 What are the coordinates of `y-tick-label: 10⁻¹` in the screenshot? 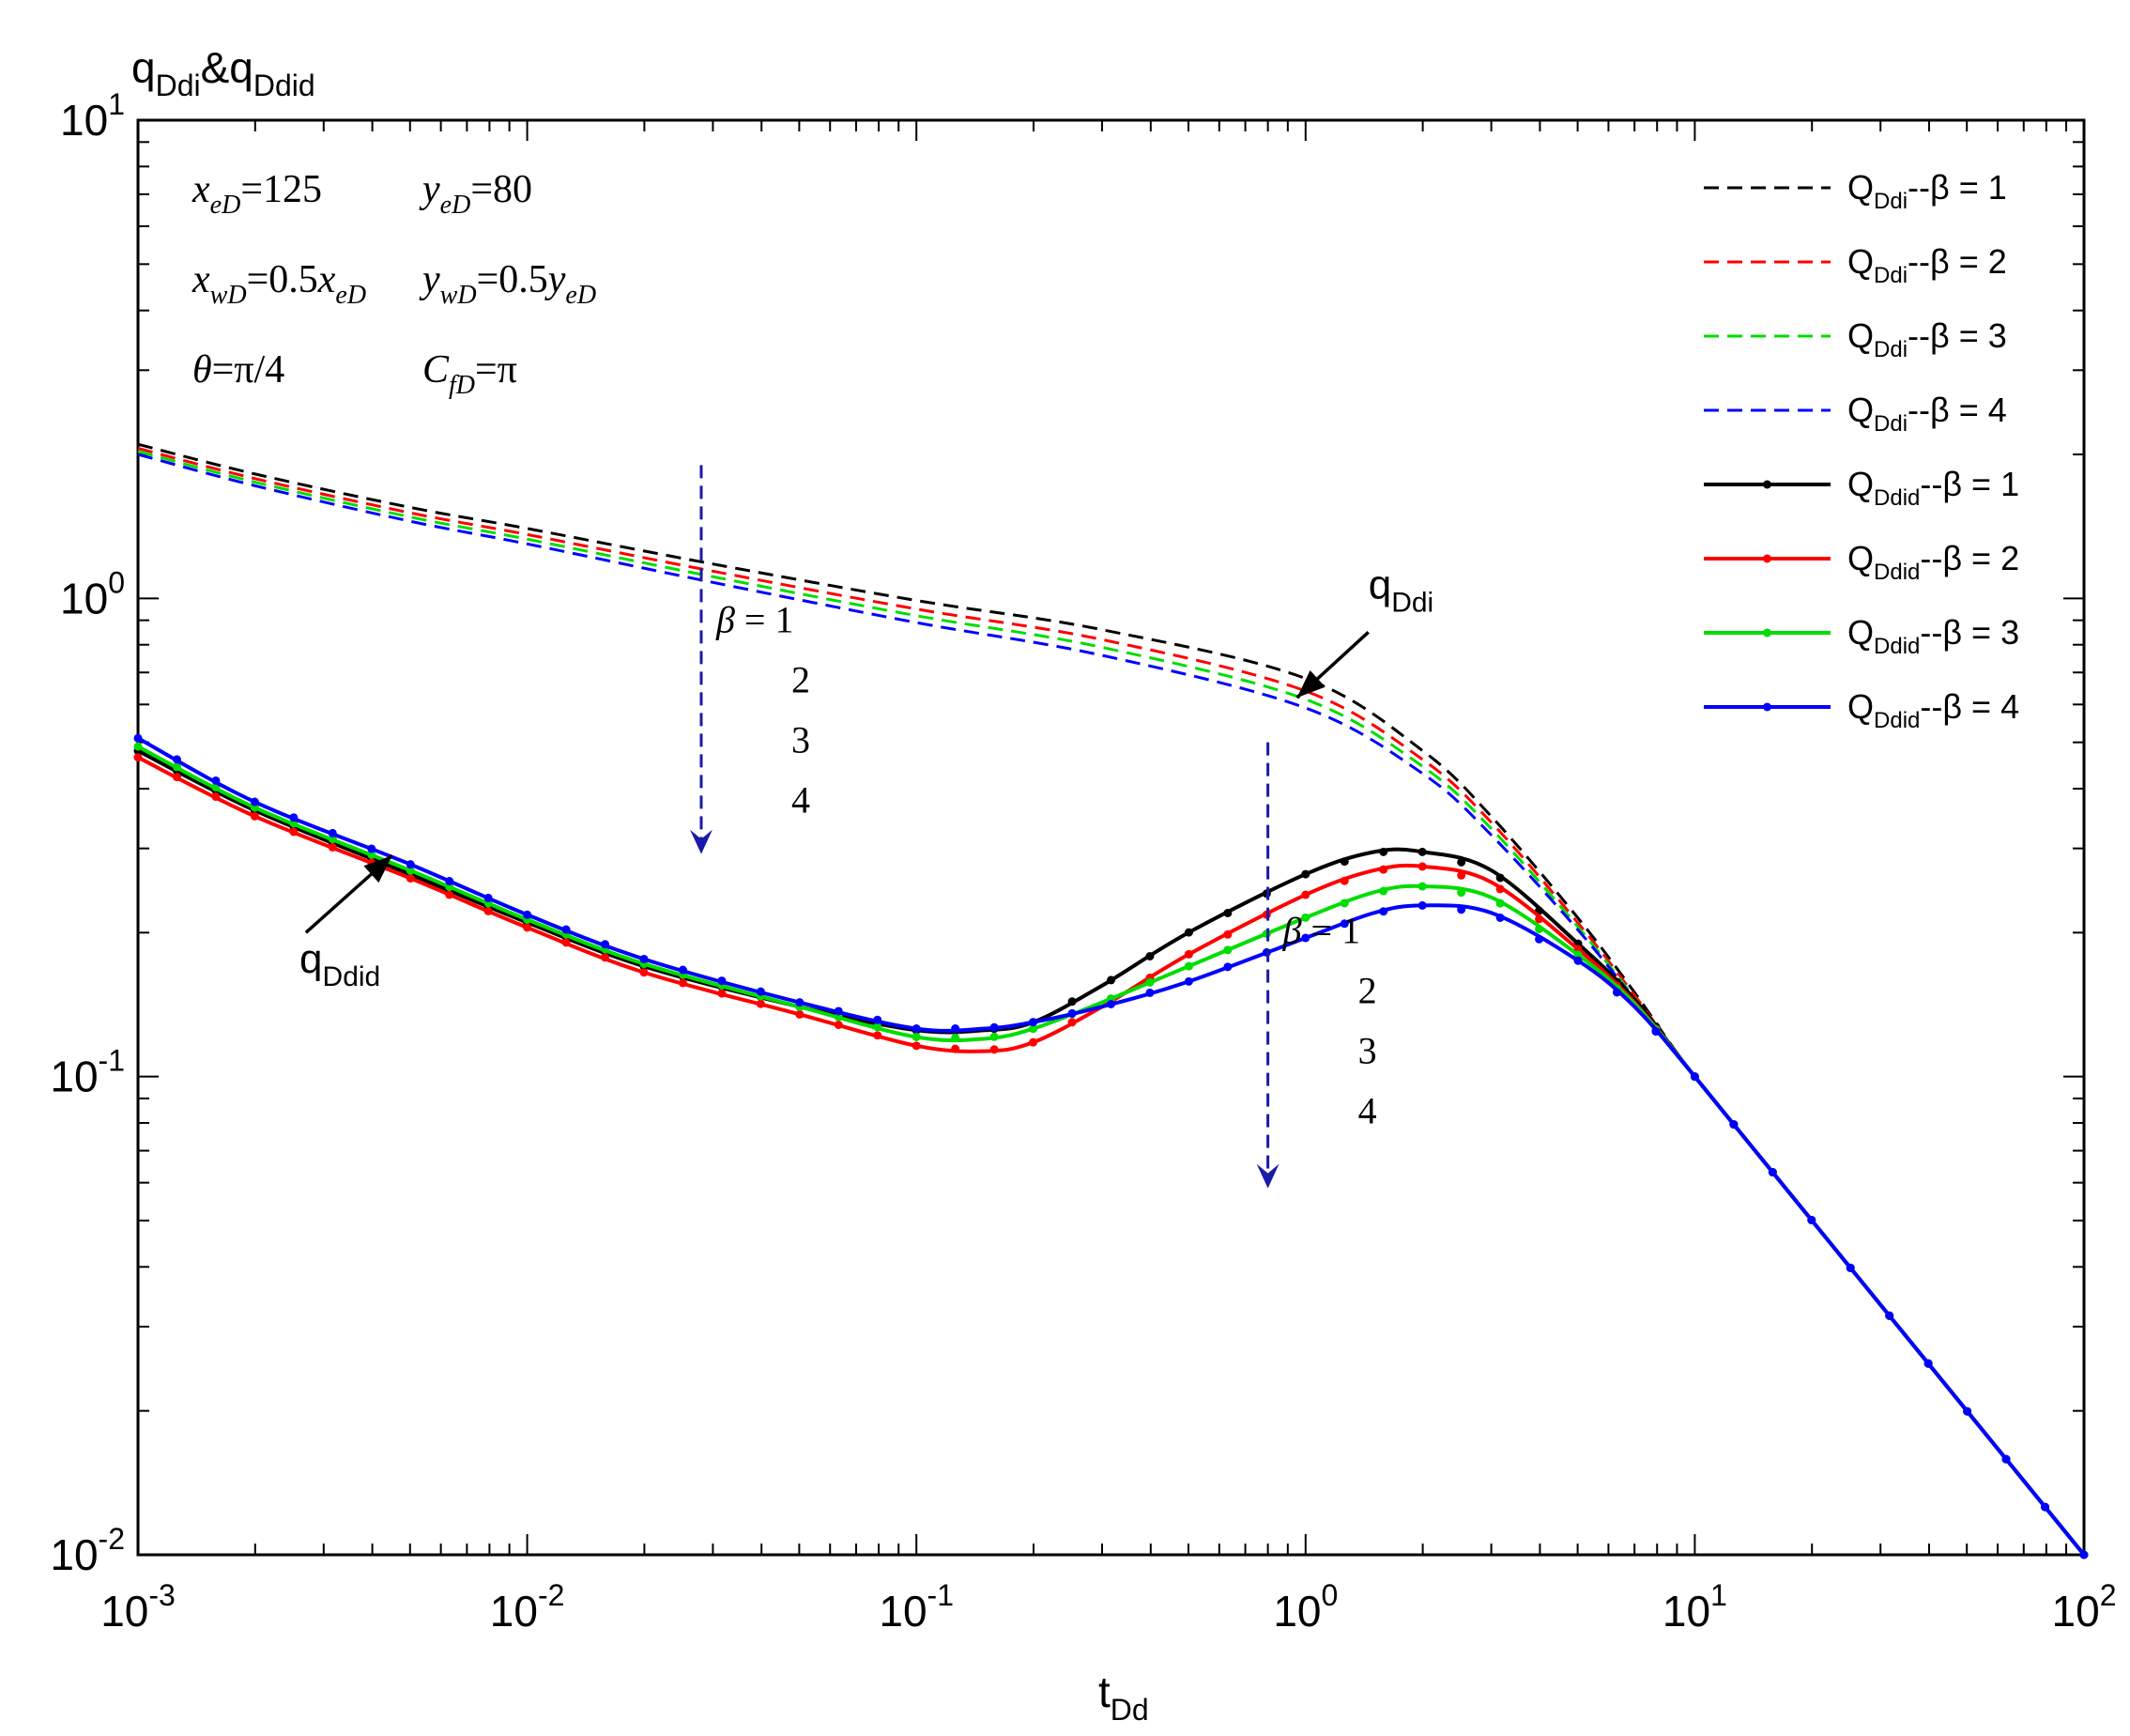 It's located at (87, 1072).